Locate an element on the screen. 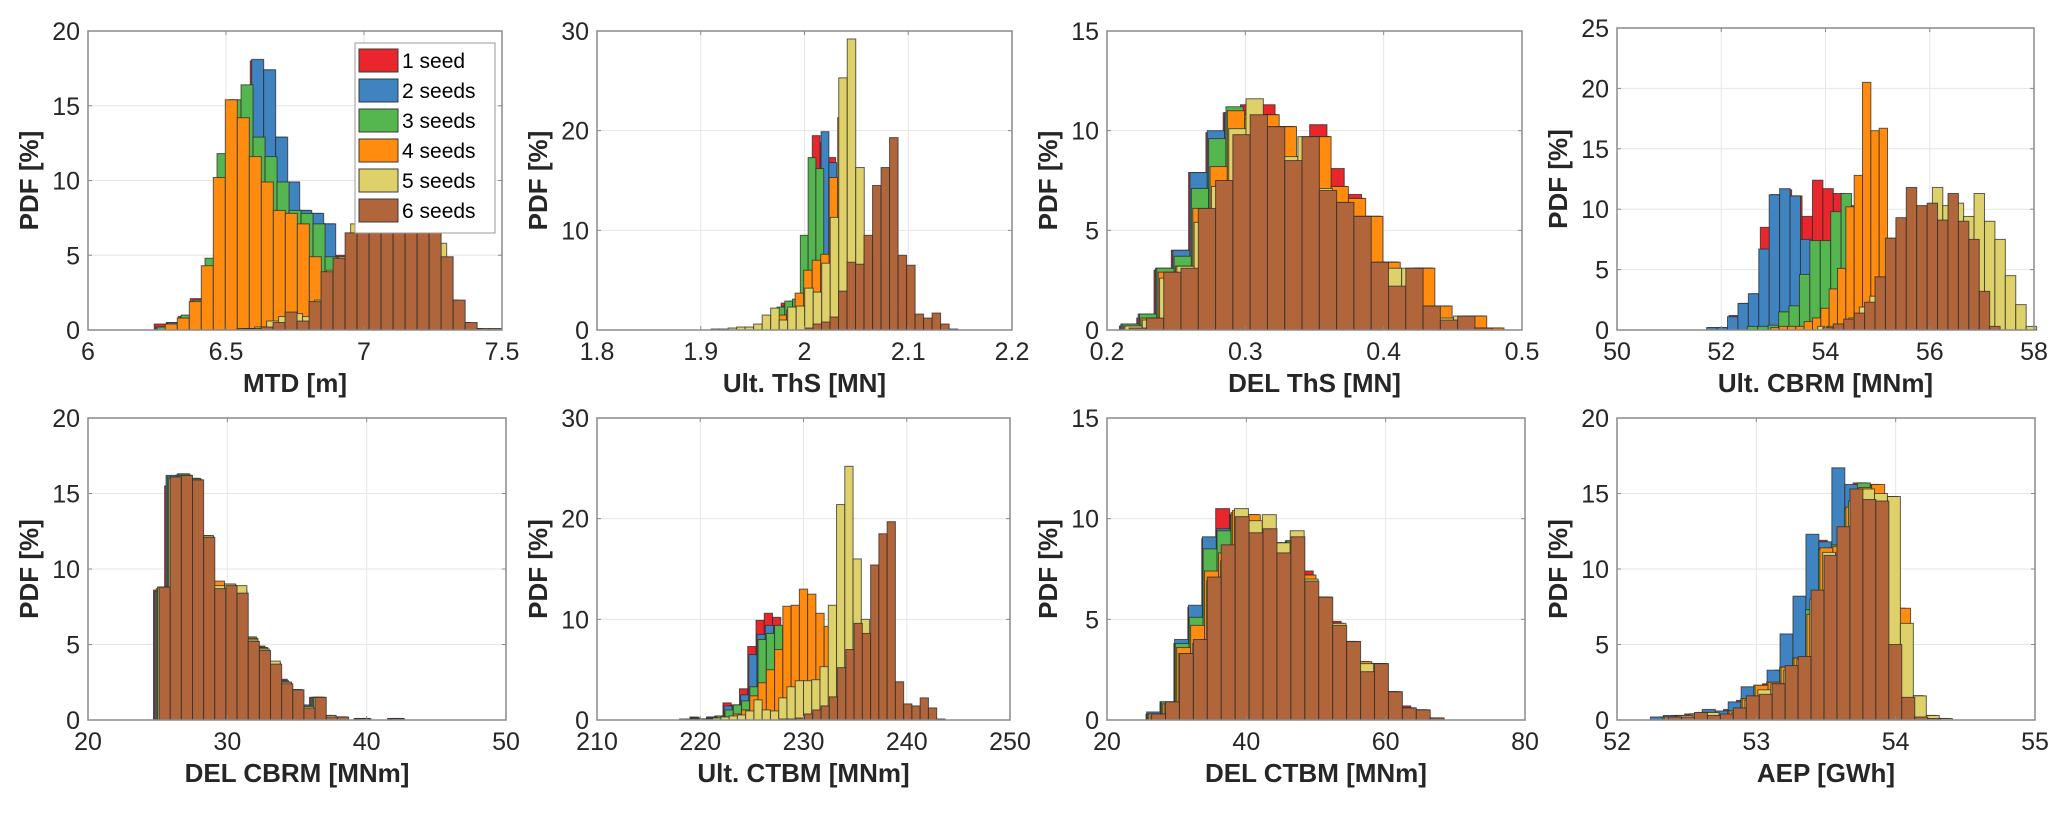 This screenshot has height=815, width=2067. x-tick-label: 80 is located at coordinates (1525, 742).